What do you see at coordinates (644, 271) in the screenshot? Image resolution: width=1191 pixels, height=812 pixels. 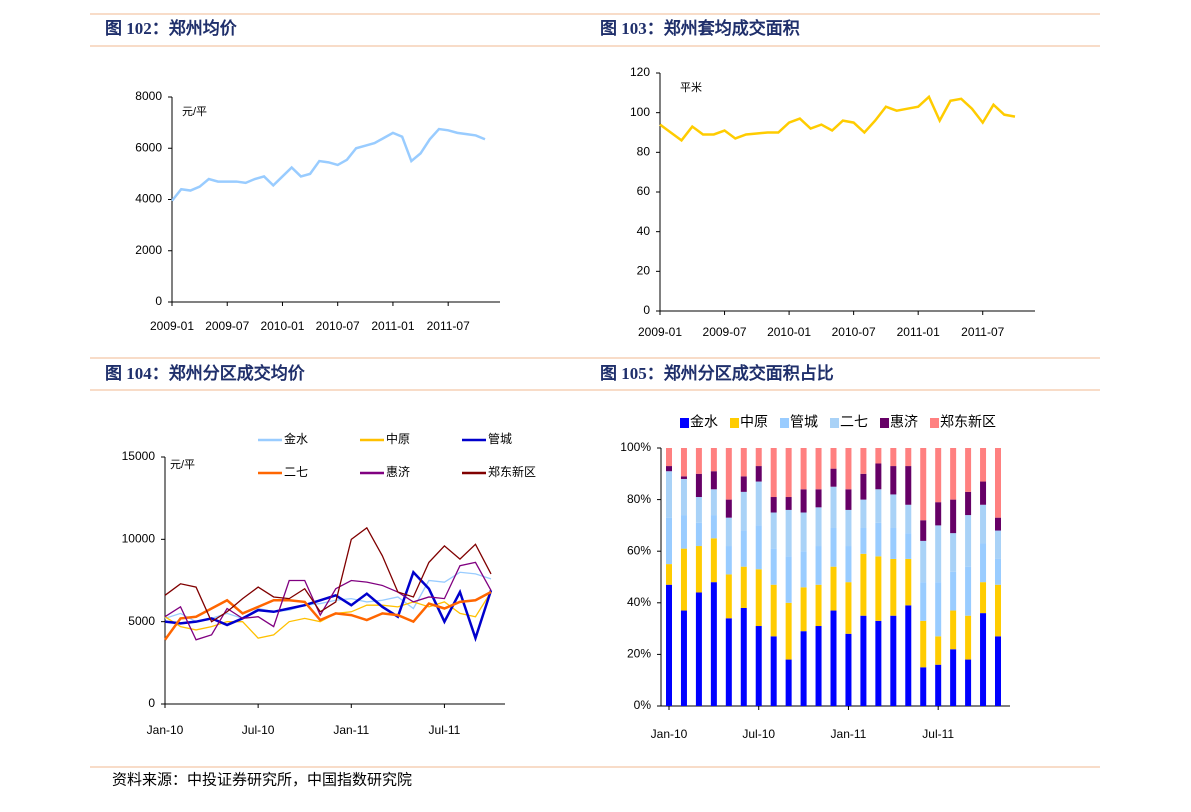 I see `y-tick-label: 20` at bounding box center [644, 271].